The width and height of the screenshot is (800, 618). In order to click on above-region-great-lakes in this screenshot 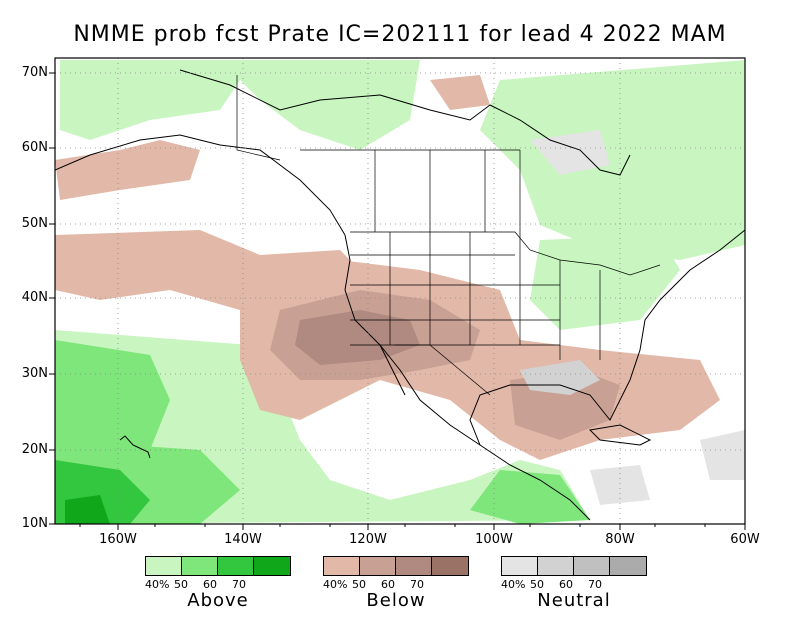, I will do `click(605, 282)`.